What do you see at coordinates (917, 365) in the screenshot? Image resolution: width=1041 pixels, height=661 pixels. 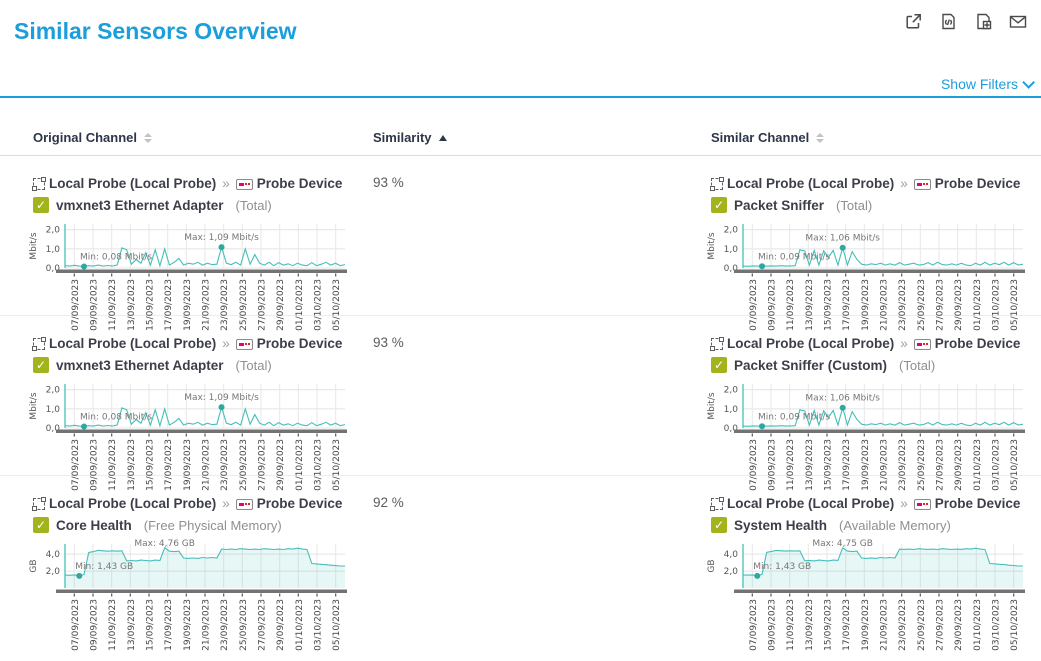 I see `channel-label: (Total)` at bounding box center [917, 365].